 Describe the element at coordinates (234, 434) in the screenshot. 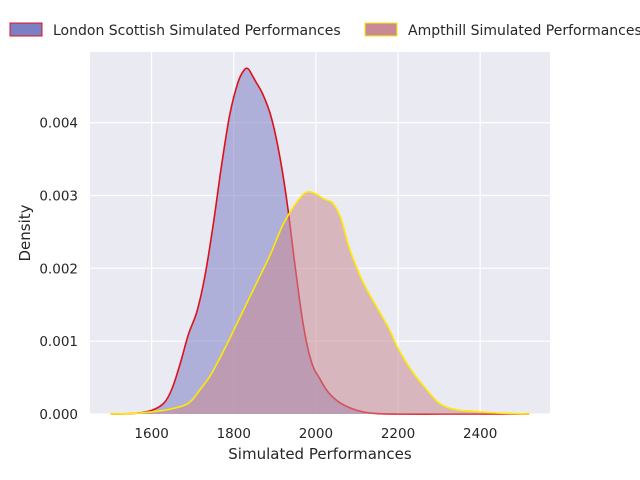

I see `x-tick-label: 1800` at that location.